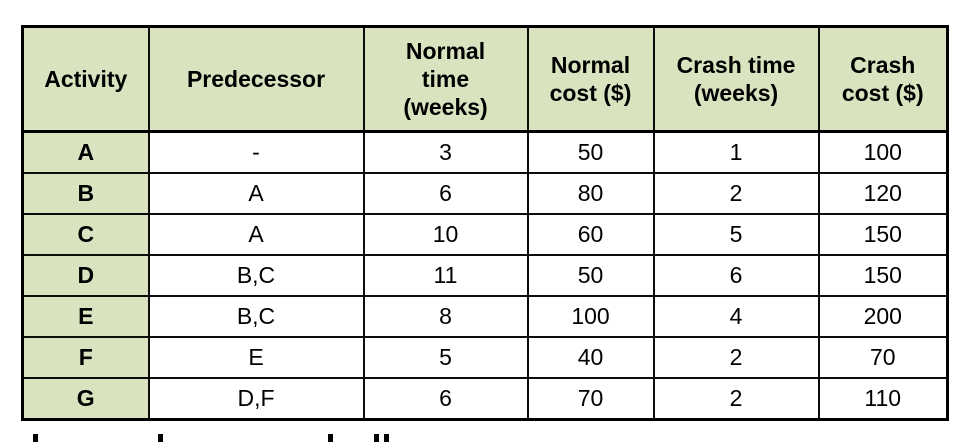 This screenshot has width=974, height=442. What do you see at coordinates (85, 79) in the screenshot?
I see `column-header-0: Activity` at bounding box center [85, 79].